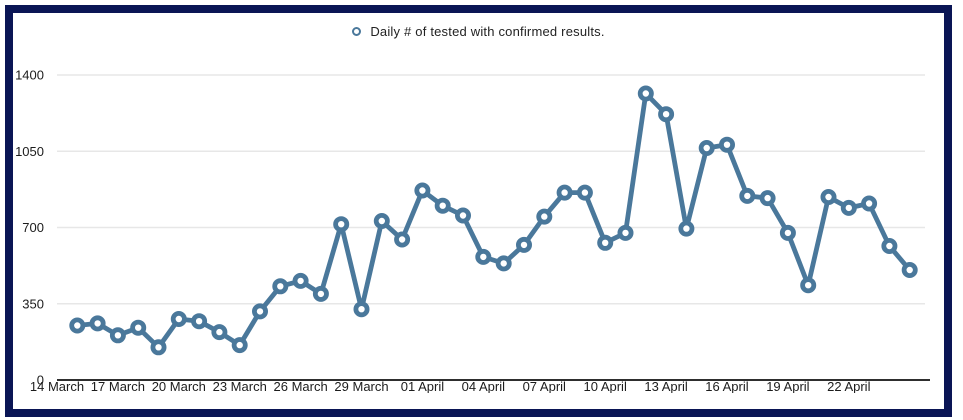 The width and height of the screenshot is (963, 420). I want to click on x-tick-label: 13 April, so click(665, 386).